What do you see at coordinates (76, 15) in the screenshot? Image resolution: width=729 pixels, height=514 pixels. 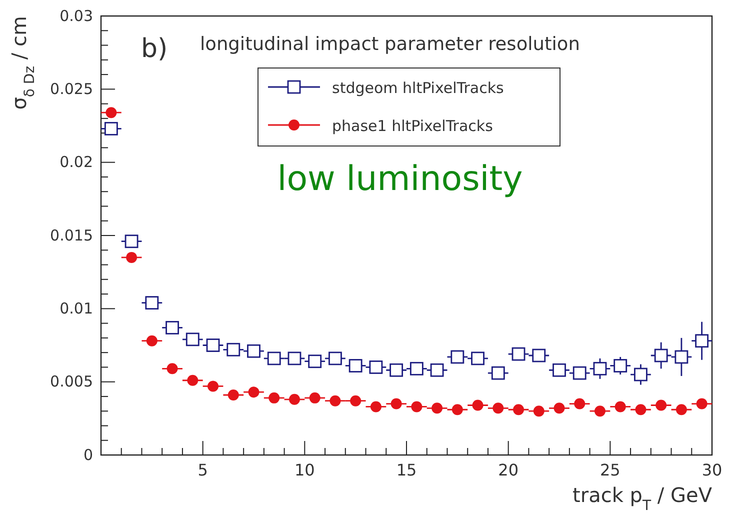 I see `y-tick-label: 0.03` at bounding box center [76, 15].